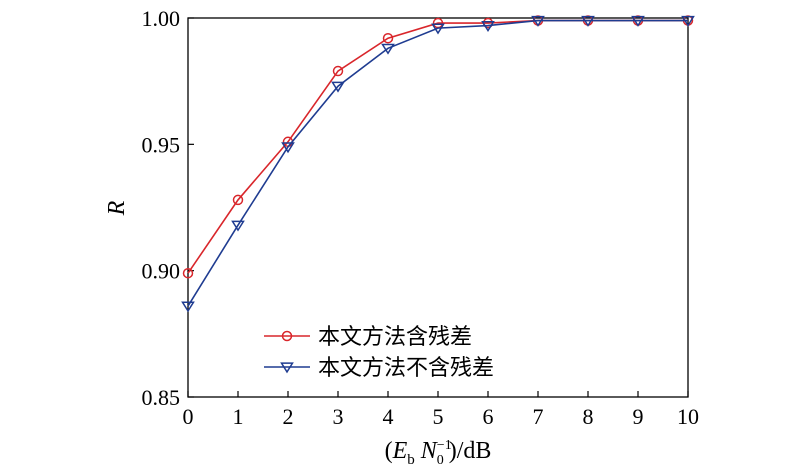 The height and width of the screenshot is (471, 800). Describe the element at coordinates (438, 416) in the screenshot. I see `x-tick-label: 5` at that location.